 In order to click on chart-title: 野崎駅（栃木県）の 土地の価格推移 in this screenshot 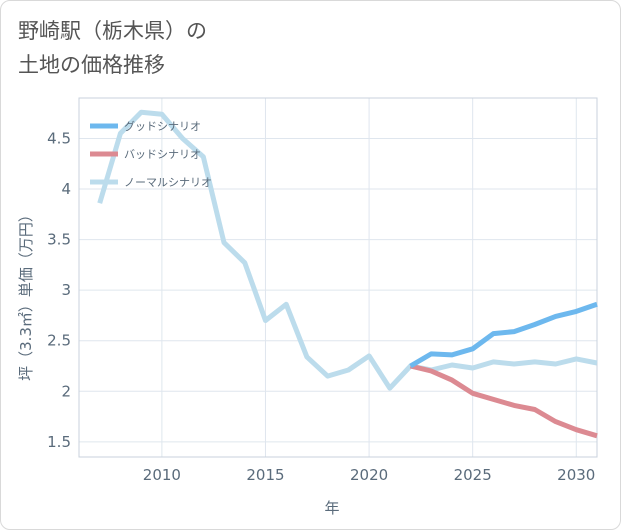, I will do `click(112, 48)`.